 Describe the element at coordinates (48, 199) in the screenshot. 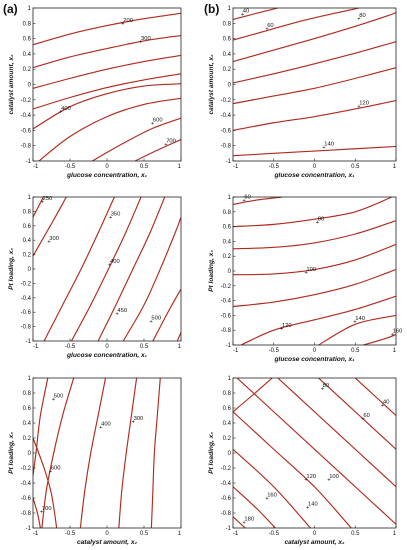

I see `contour-label: 250` at that location.